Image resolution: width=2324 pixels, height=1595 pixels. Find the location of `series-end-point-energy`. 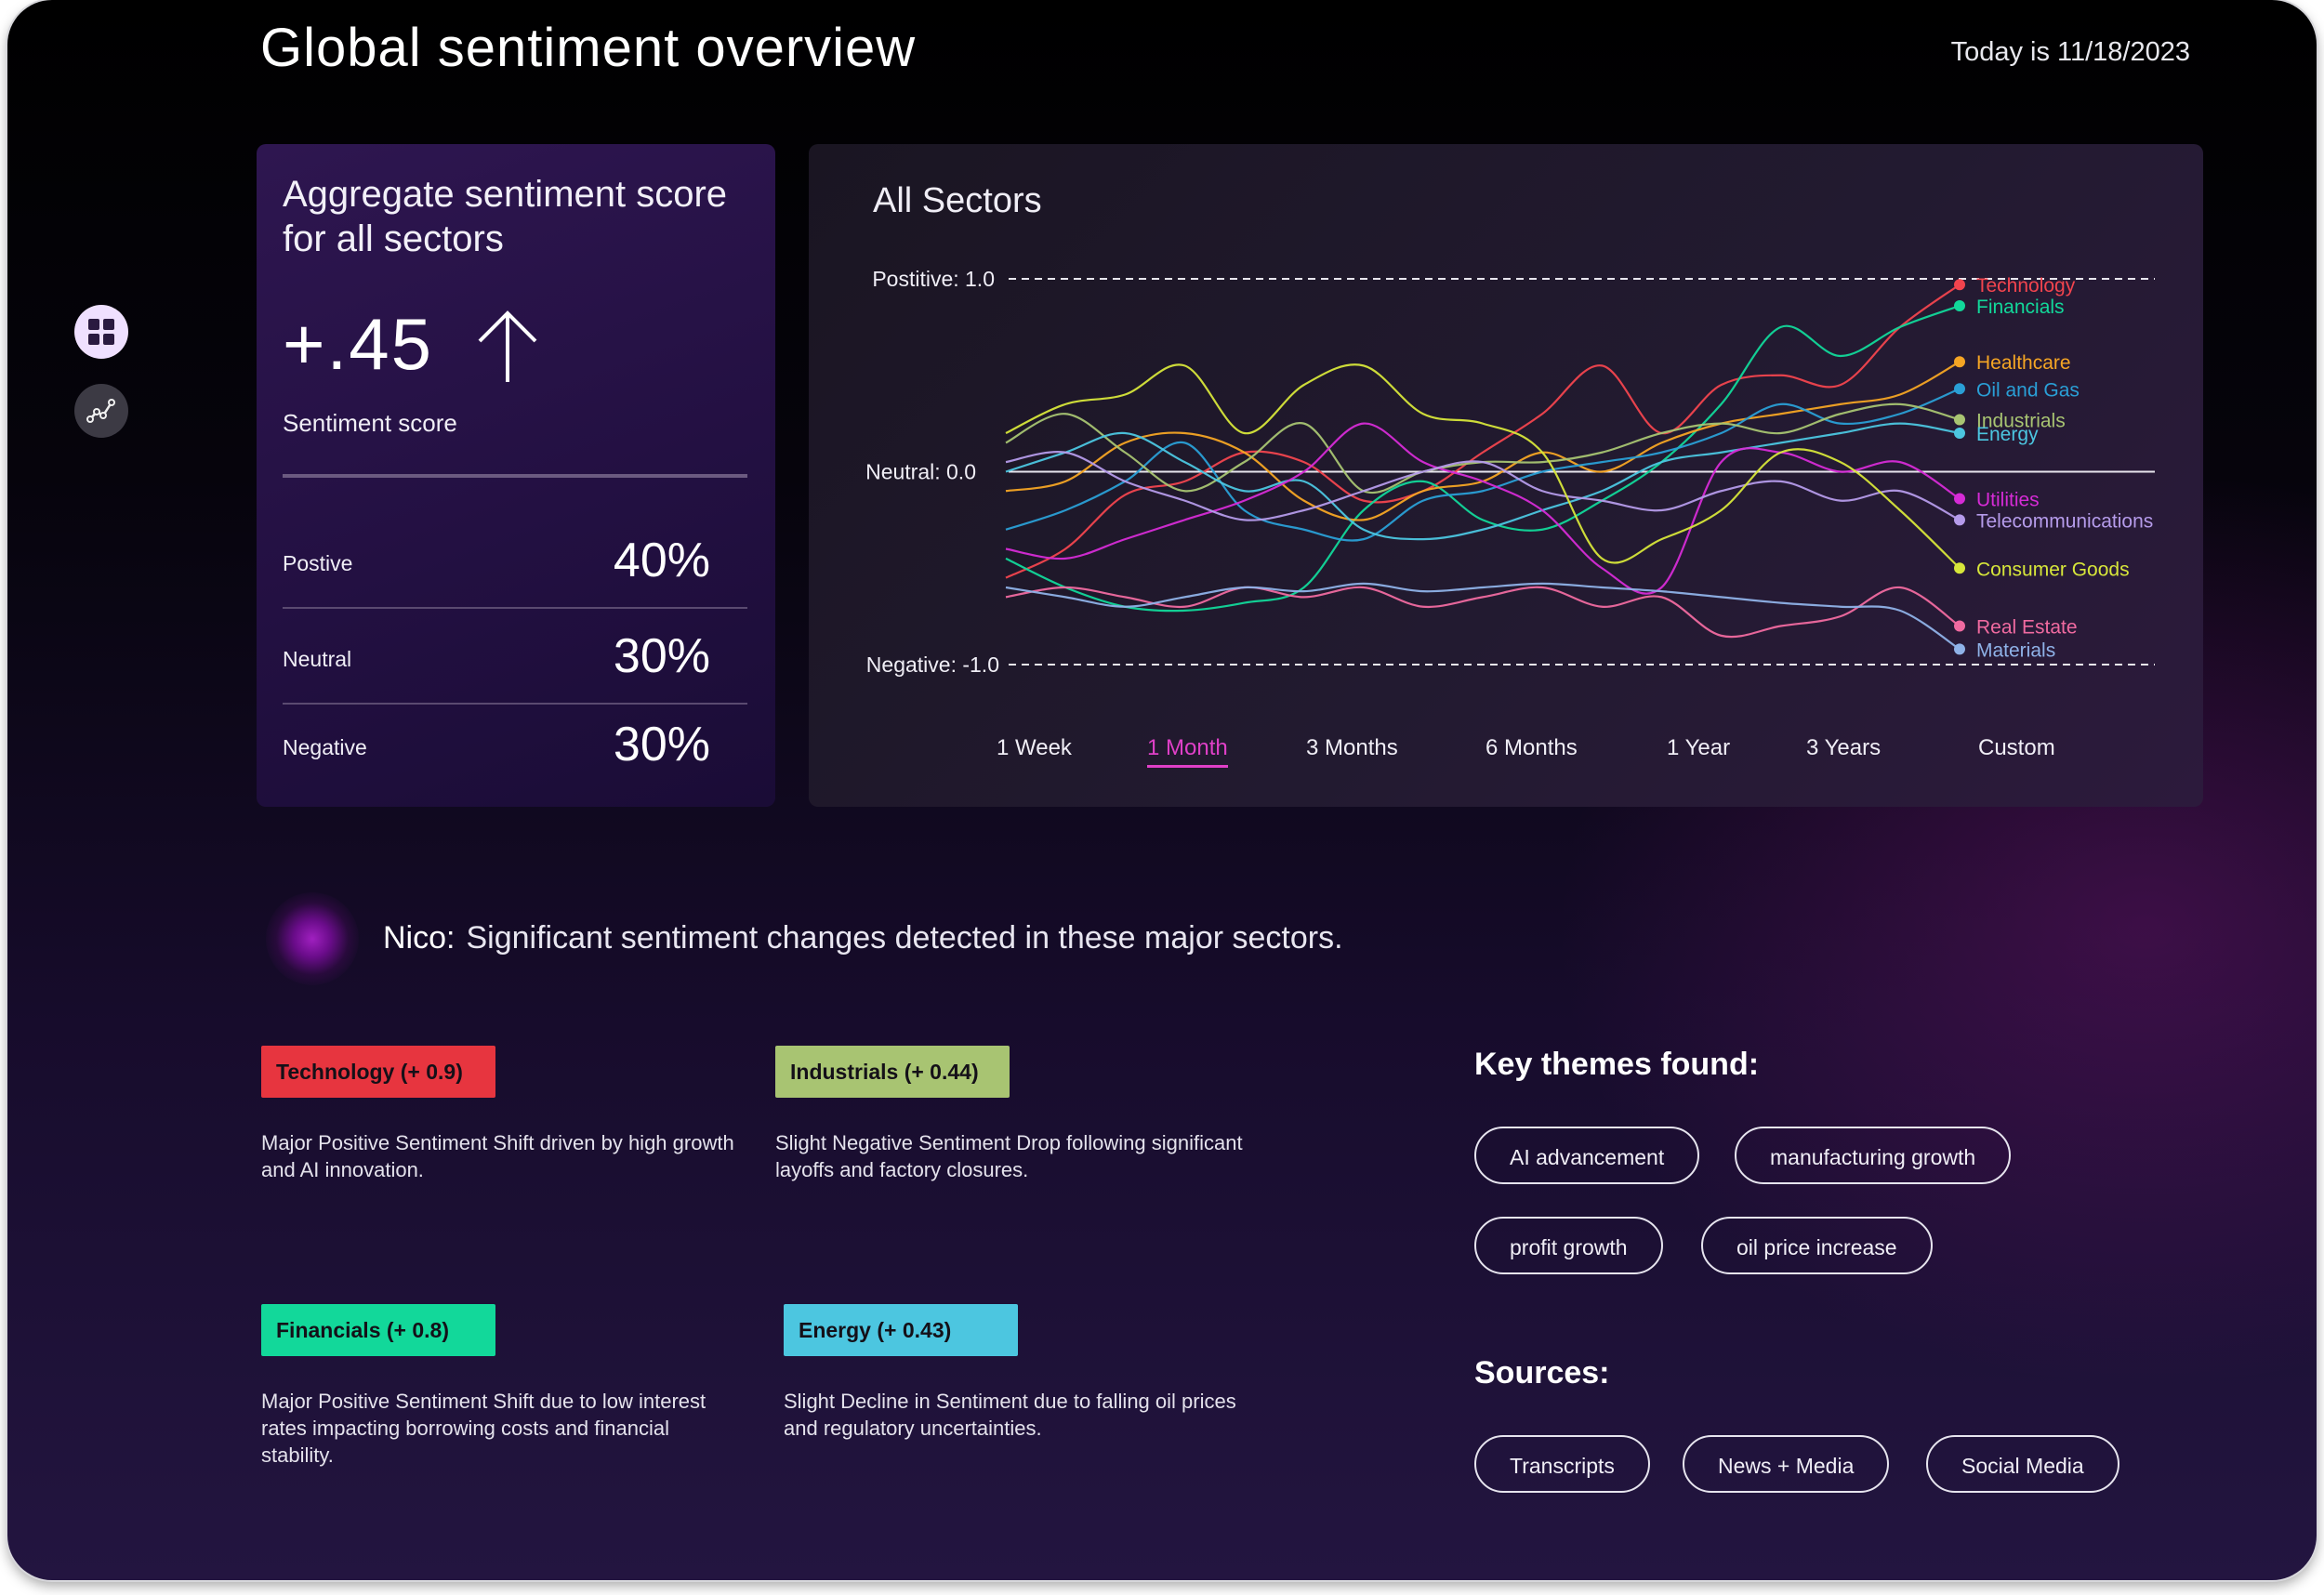

series-end-point-energy is located at coordinates (1959, 433).